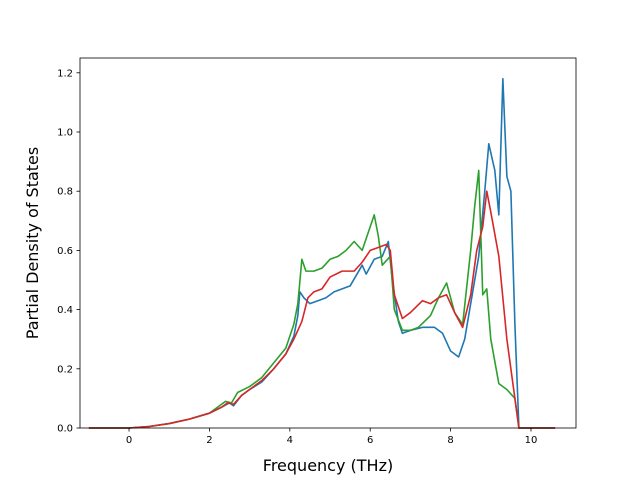 The height and width of the screenshot is (480, 640). What do you see at coordinates (450, 440) in the screenshot?
I see `x-tick-label: 8` at bounding box center [450, 440].